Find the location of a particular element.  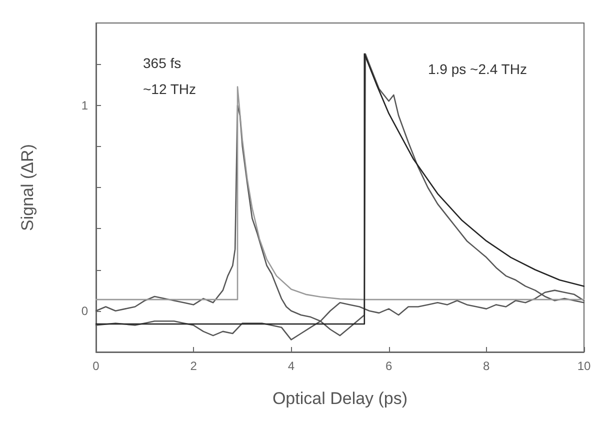

x-tick-label: 0 is located at coordinates (96, 366).